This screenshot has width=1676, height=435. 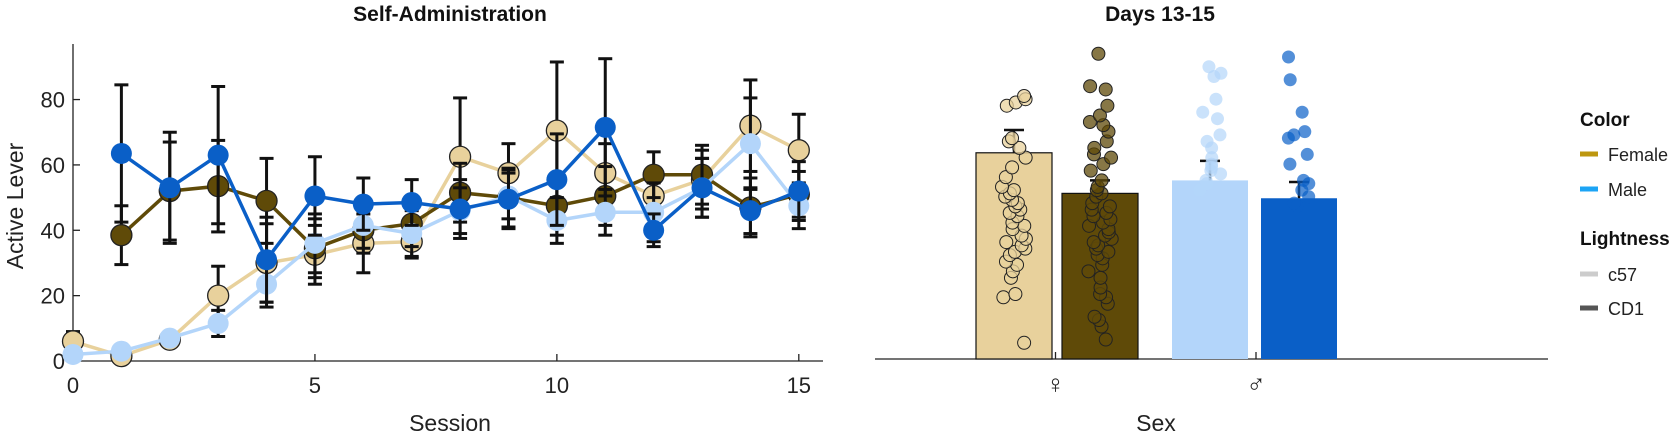 I want to click on legend-label-female: Female, so click(x=1638, y=155).